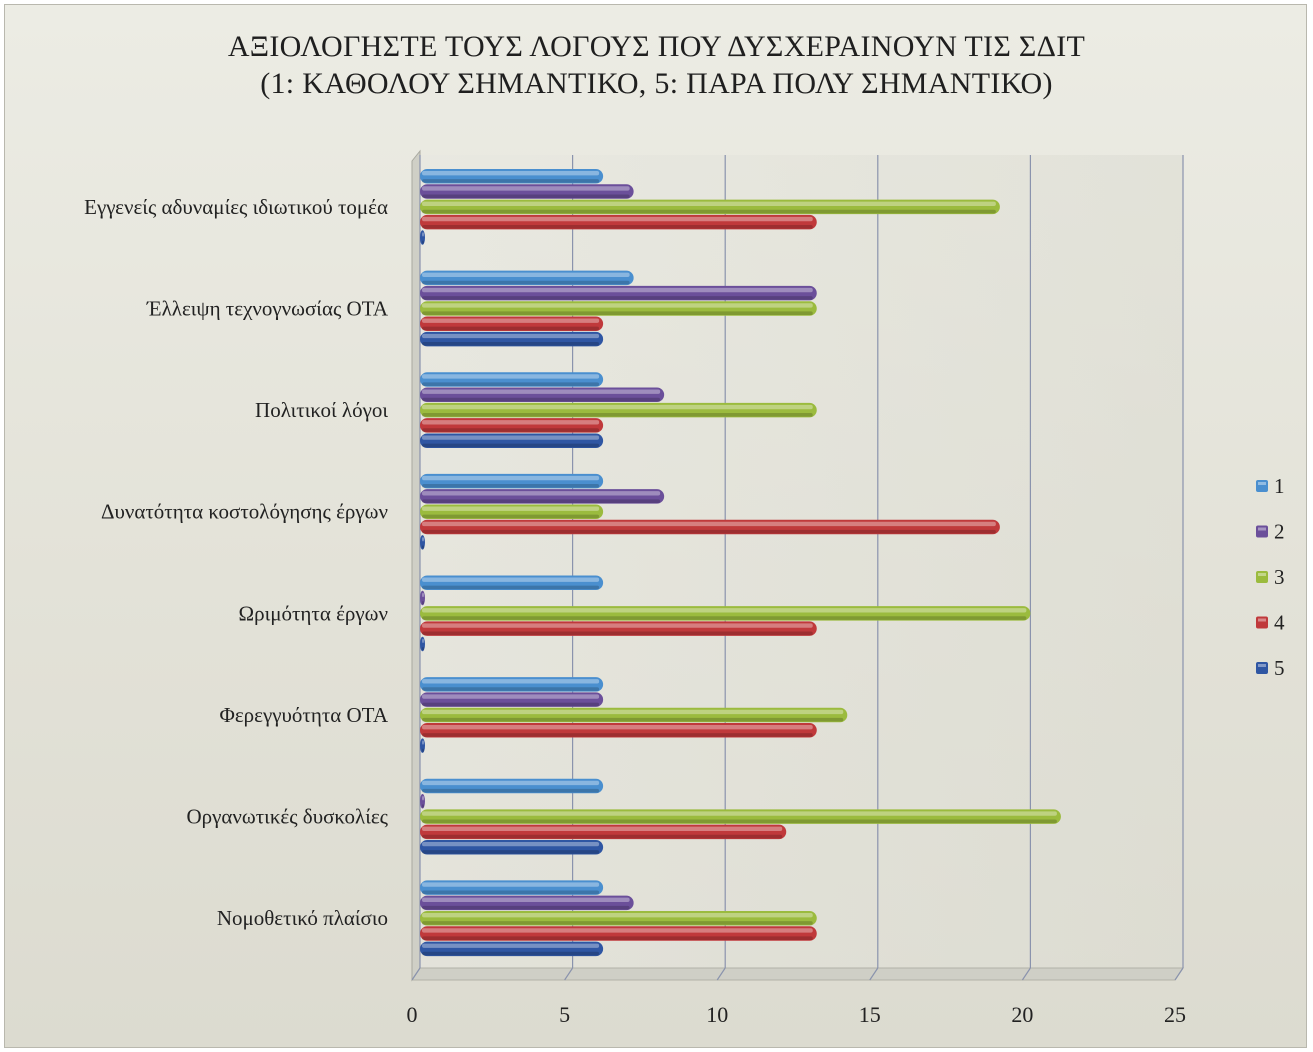 The height and width of the screenshot is (1052, 1313). Describe the element at coordinates (1270, 577) in the screenshot. I see `legend-item: 3` at that location.